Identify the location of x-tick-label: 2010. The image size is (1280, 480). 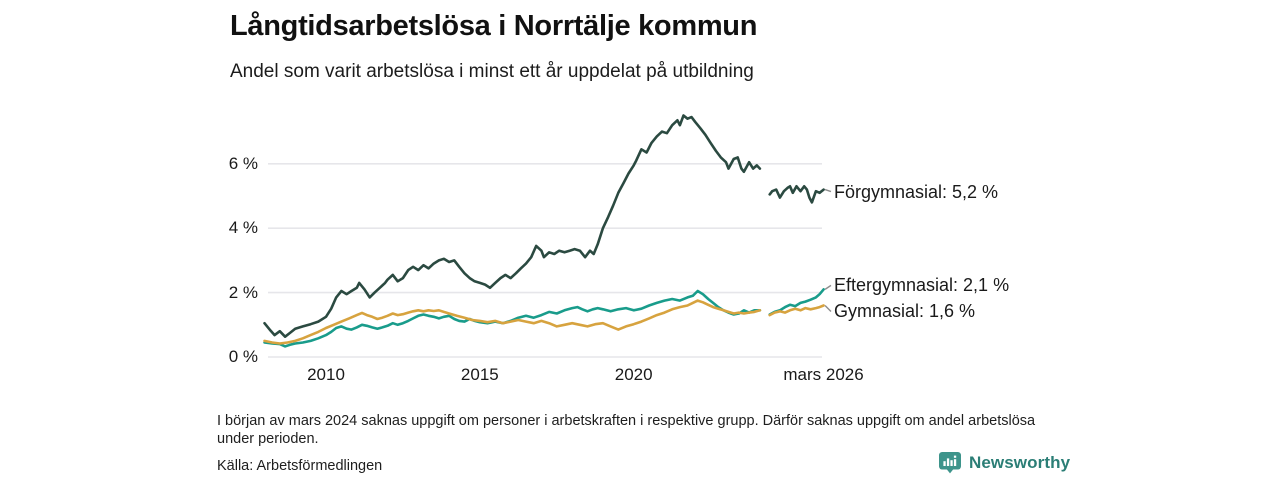
(326, 374).